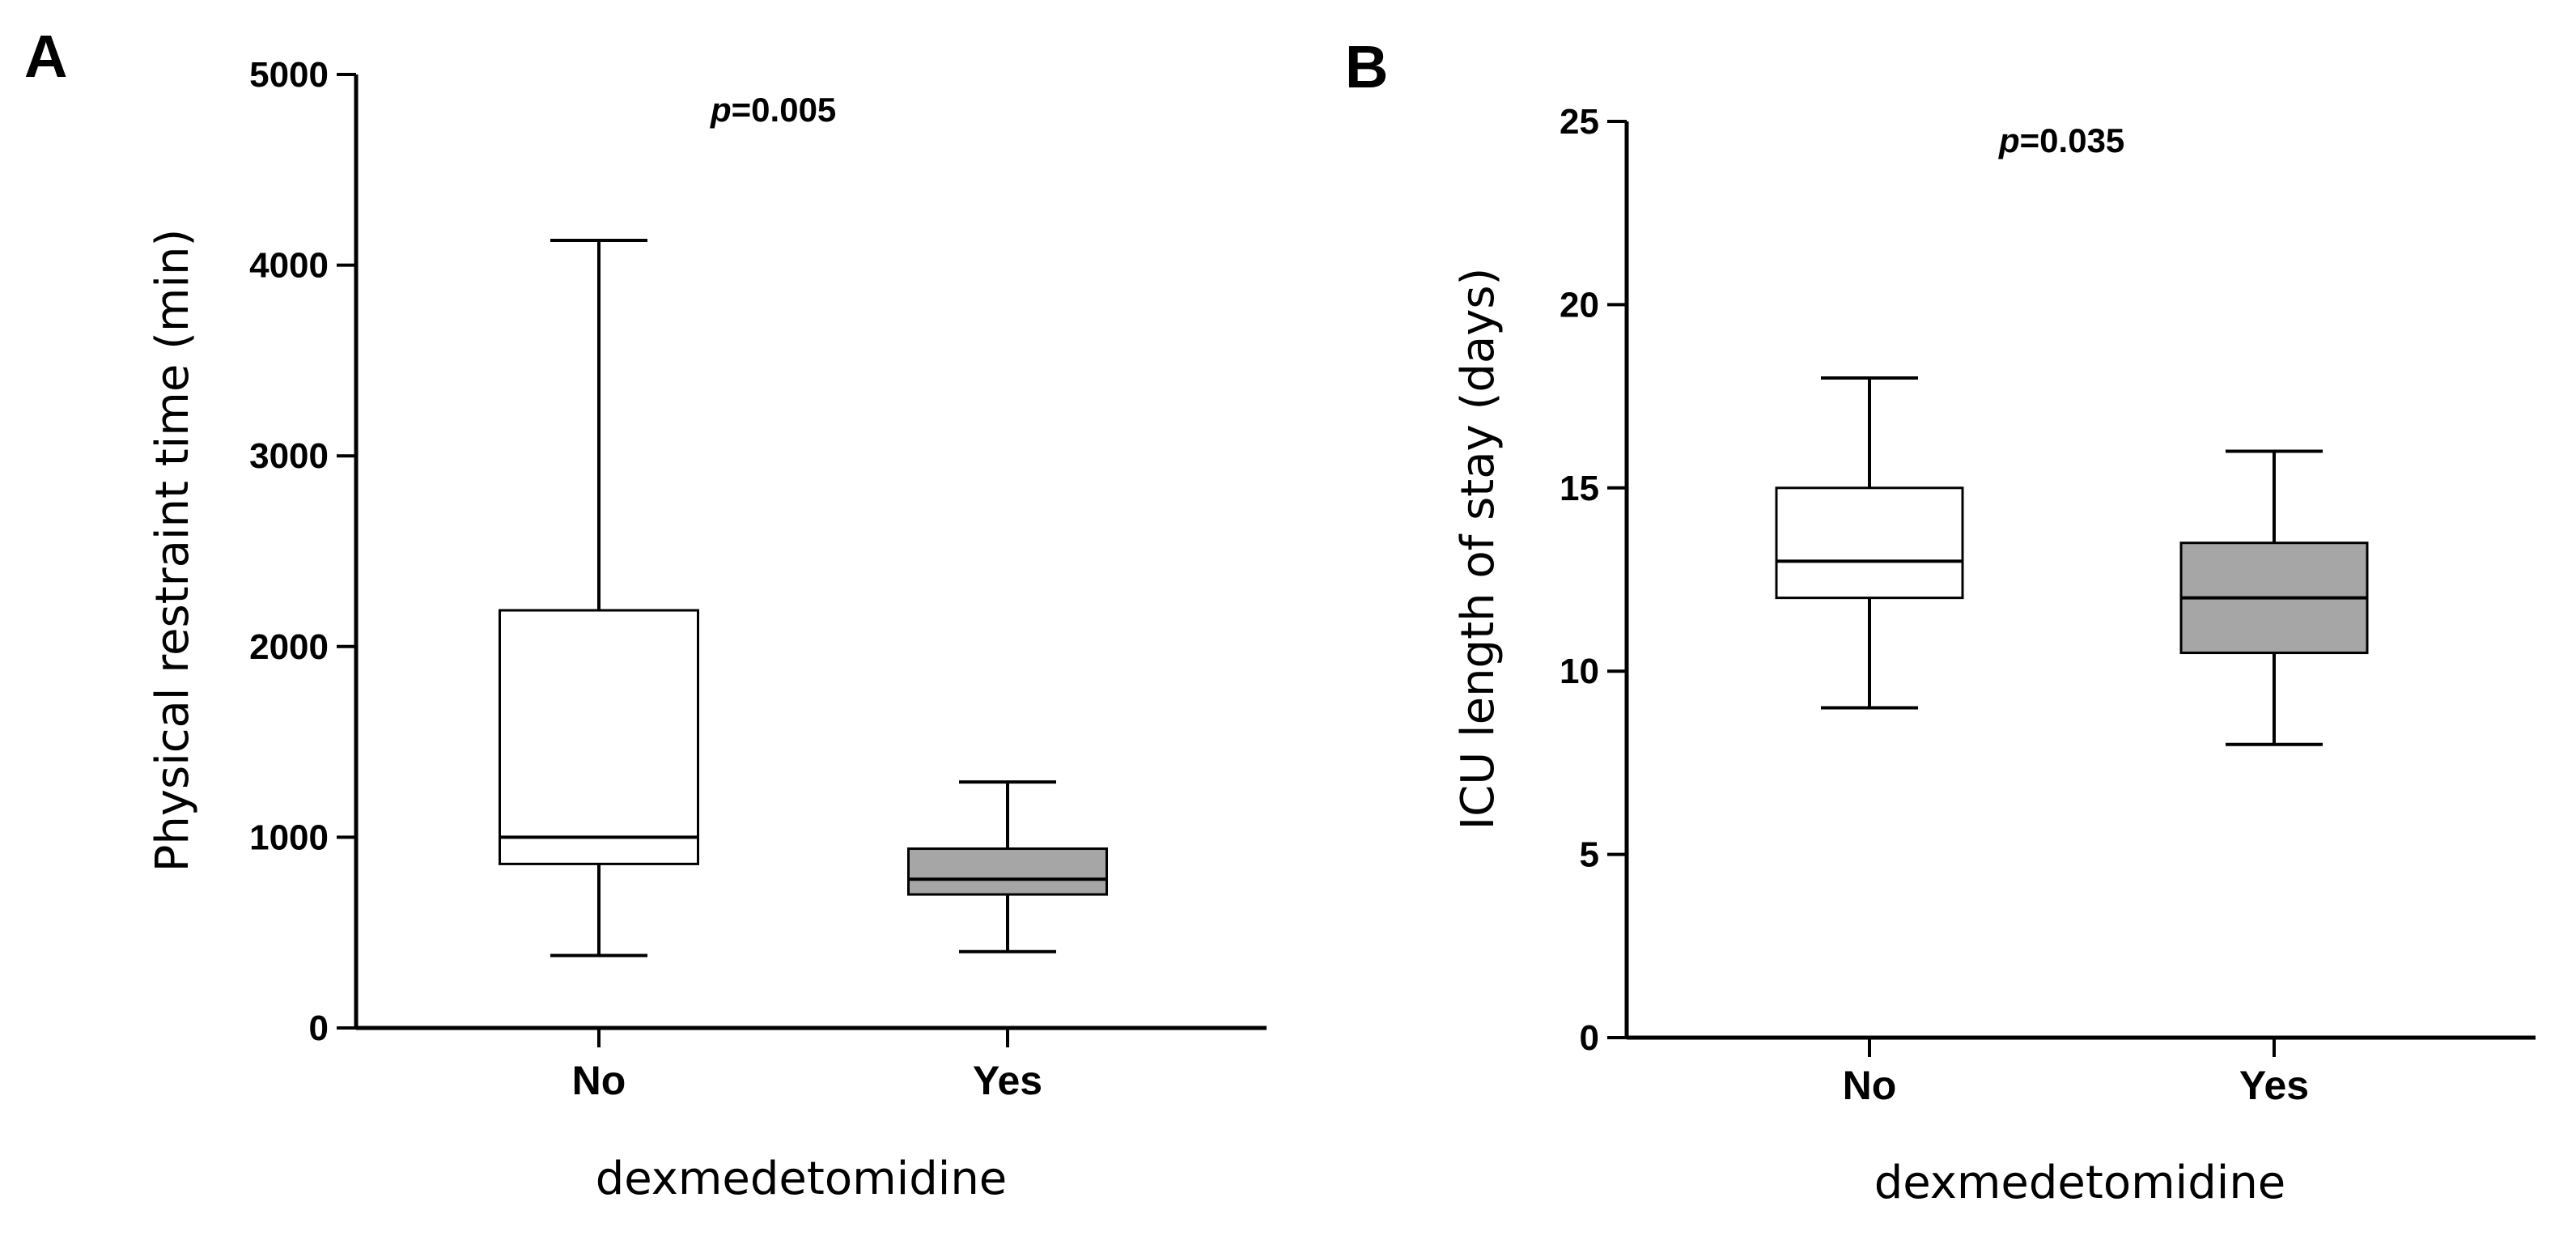  Describe the element at coordinates (289, 456) in the screenshot. I see `y-tick-label: 3000` at that location.